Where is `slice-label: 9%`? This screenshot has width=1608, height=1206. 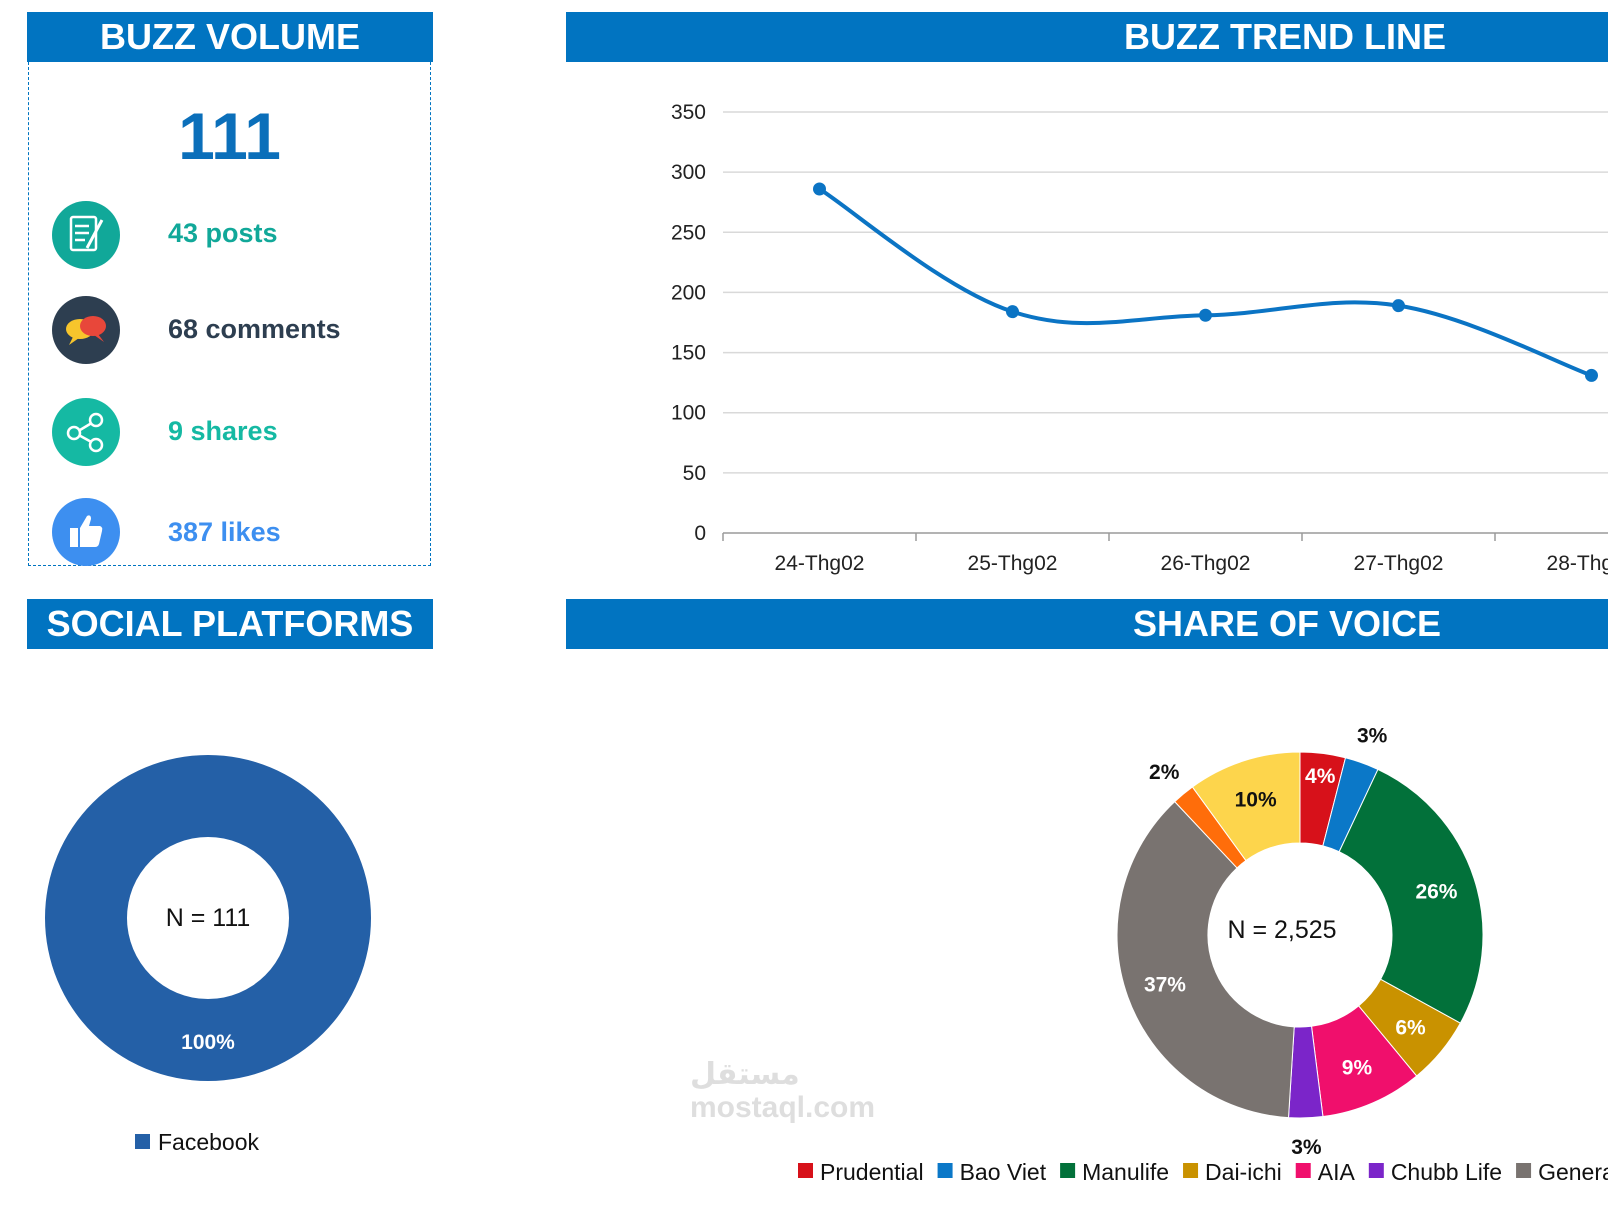 slice-label: 9% is located at coordinates (1357, 1068).